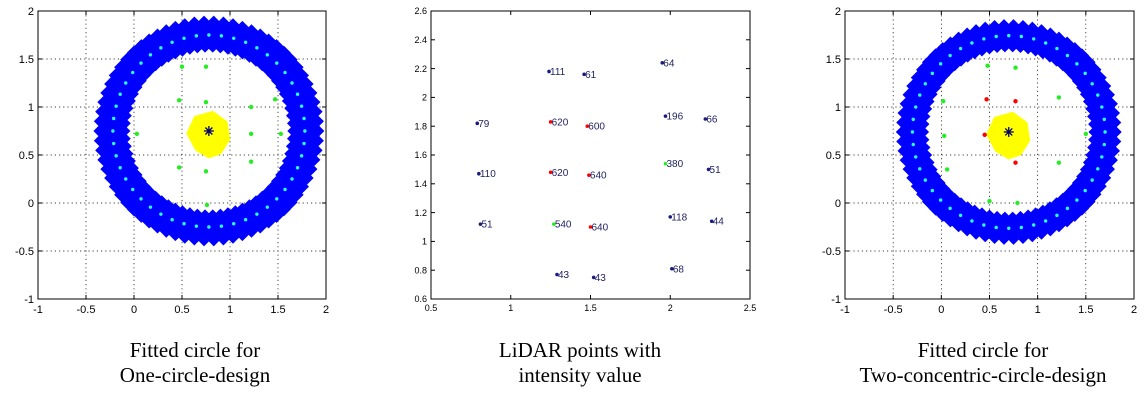 This screenshot has width=1144, height=403. Describe the element at coordinates (420, 213) in the screenshot. I see `y-tick-label: 1.2` at that location.